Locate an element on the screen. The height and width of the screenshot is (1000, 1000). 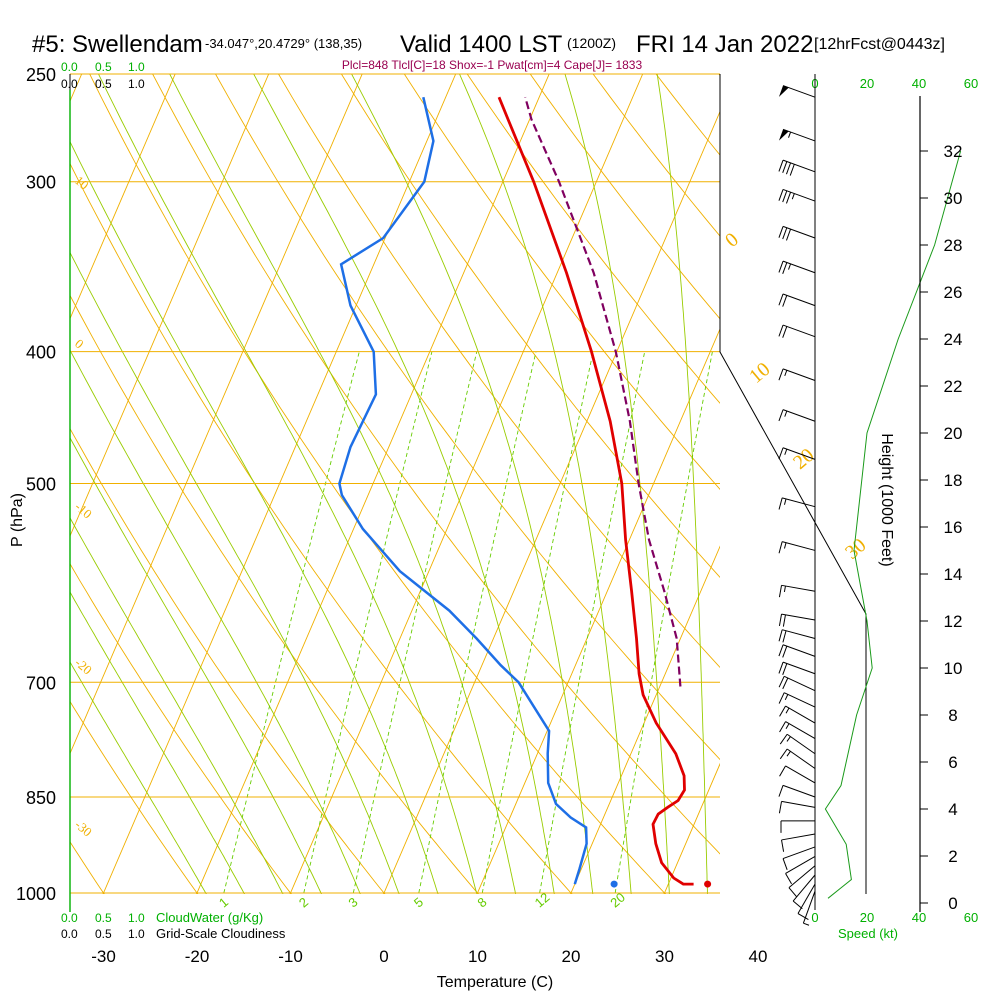
speed-axis-label: Speed (kt) is located at coordinates (868, 933).